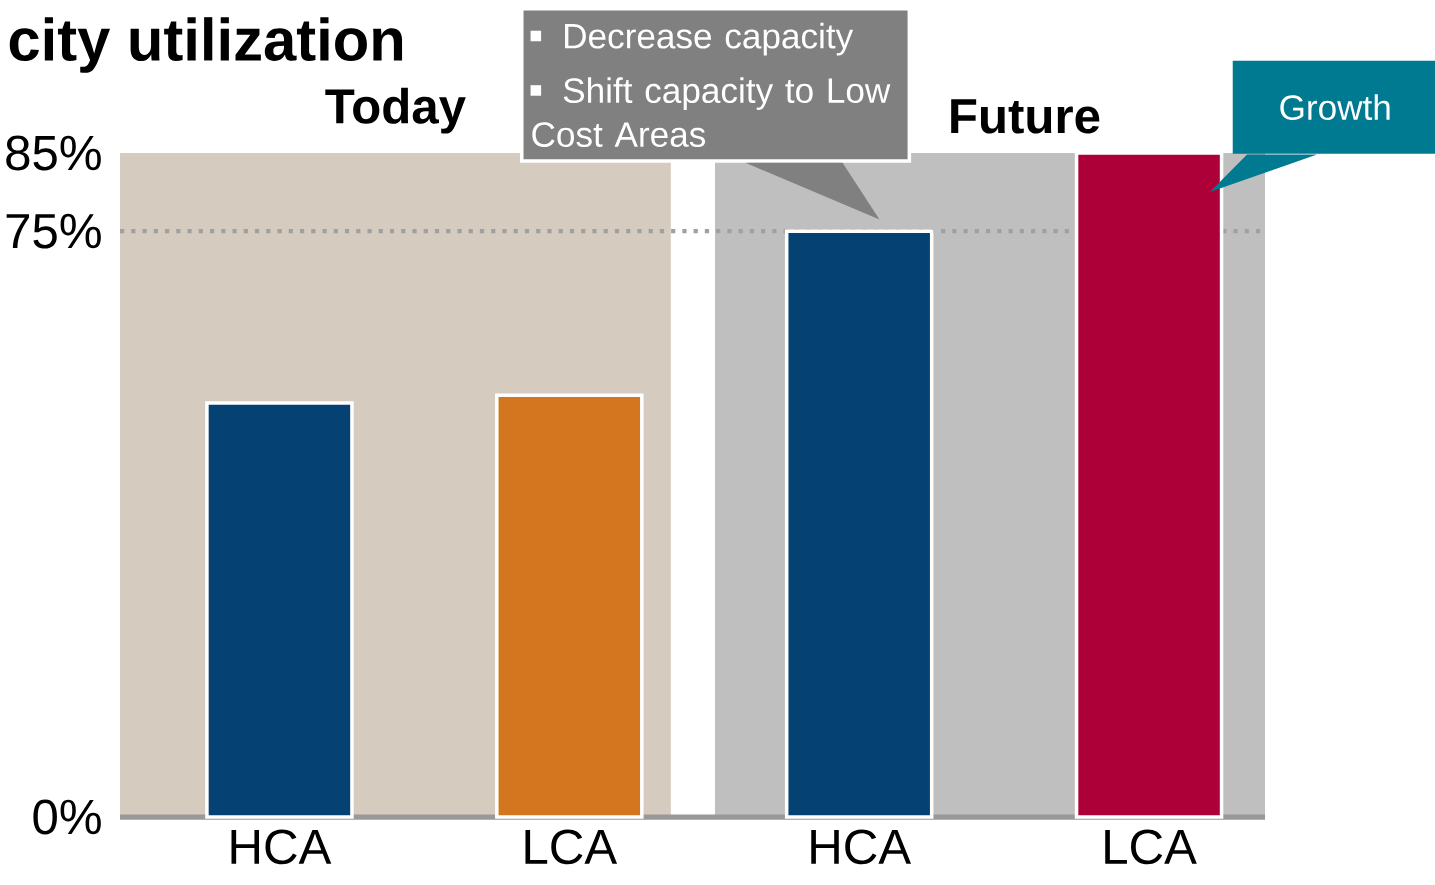 Image resolution: width=1435 pixels, height=885 pixels. What do you see at coordinates (1025, 116) in the screenshot?
I see `text: Future` at bounding box center [1025, 116].